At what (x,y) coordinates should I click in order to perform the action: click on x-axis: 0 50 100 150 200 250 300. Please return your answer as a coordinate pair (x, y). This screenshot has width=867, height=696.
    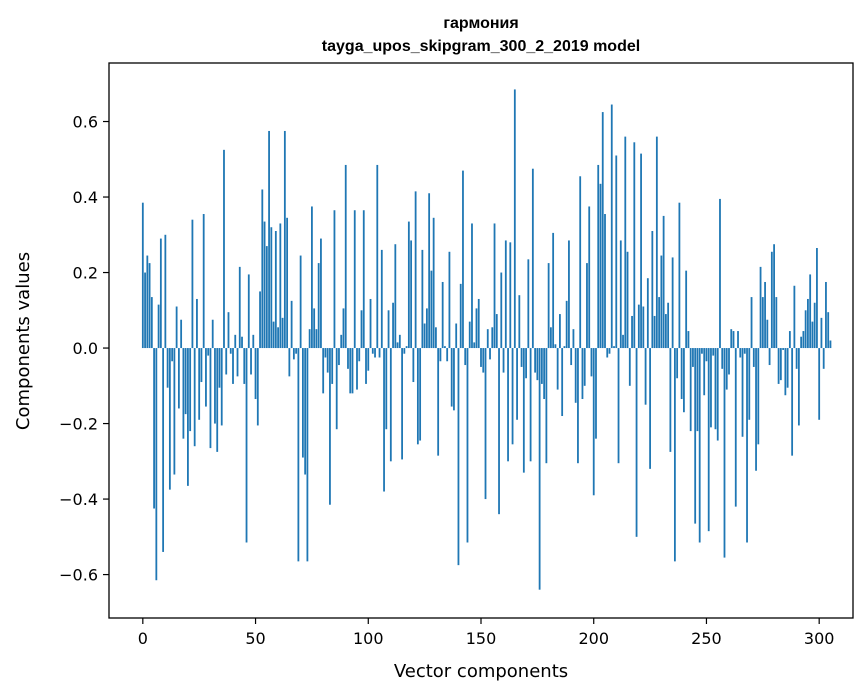
    Looking at the image, I should click on (486, 633).